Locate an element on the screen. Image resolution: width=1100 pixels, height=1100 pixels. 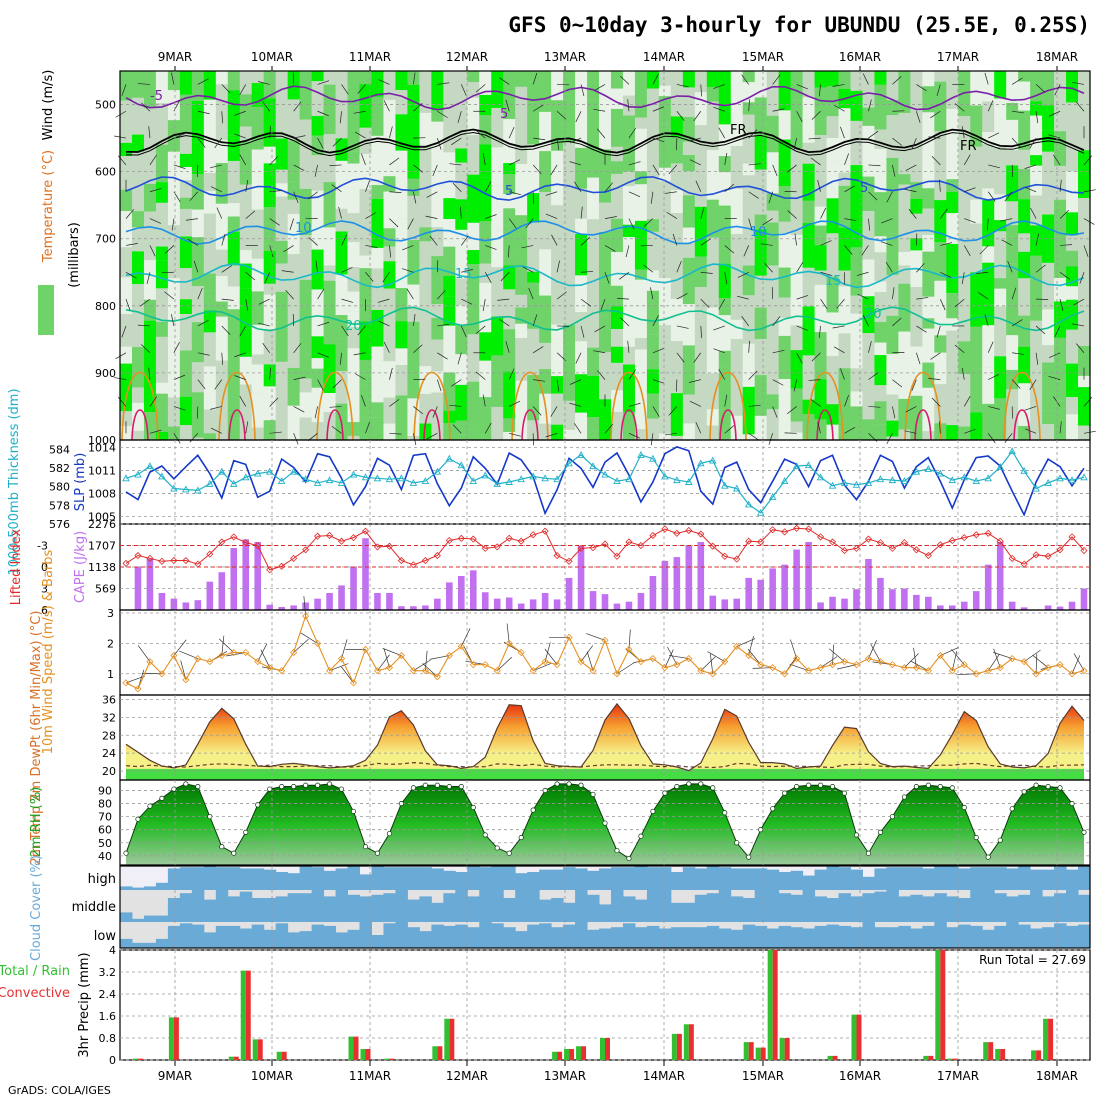
run-total-label: Run Total = 27.69 is located at coordinates (1032, 960).